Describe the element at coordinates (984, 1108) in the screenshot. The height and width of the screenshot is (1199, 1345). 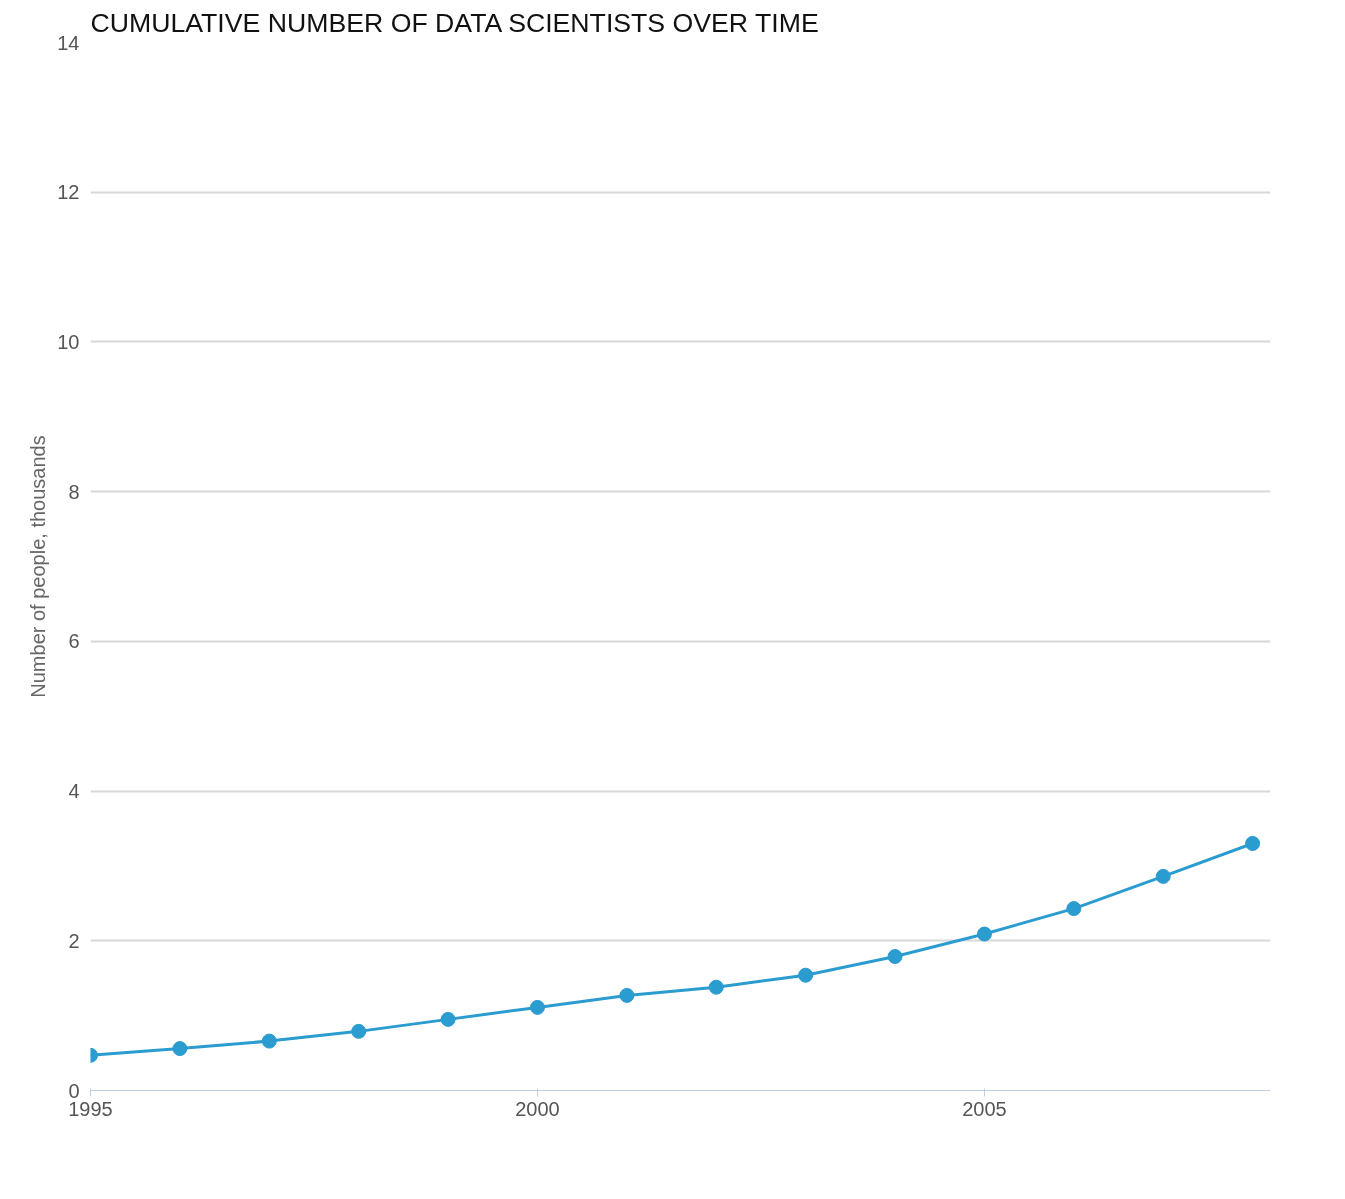
I see `x-tick-label: 2005` at that location.